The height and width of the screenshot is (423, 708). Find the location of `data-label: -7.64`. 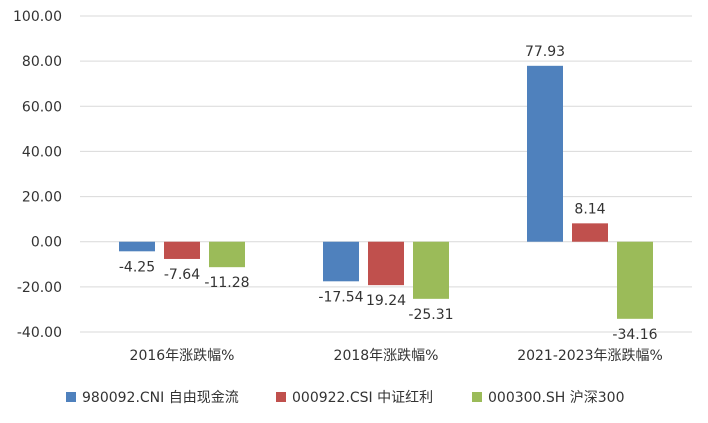

data-label: -7.64 is located at coordinates (182, 275).